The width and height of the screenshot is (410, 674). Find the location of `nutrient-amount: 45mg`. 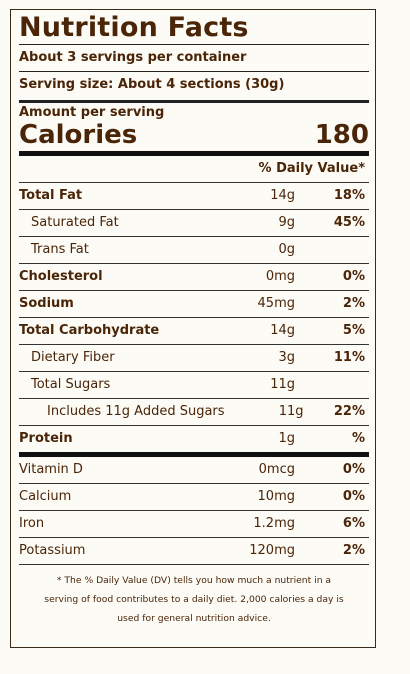

nutrient-amount: 45mg is located at coordinates (276, 303).